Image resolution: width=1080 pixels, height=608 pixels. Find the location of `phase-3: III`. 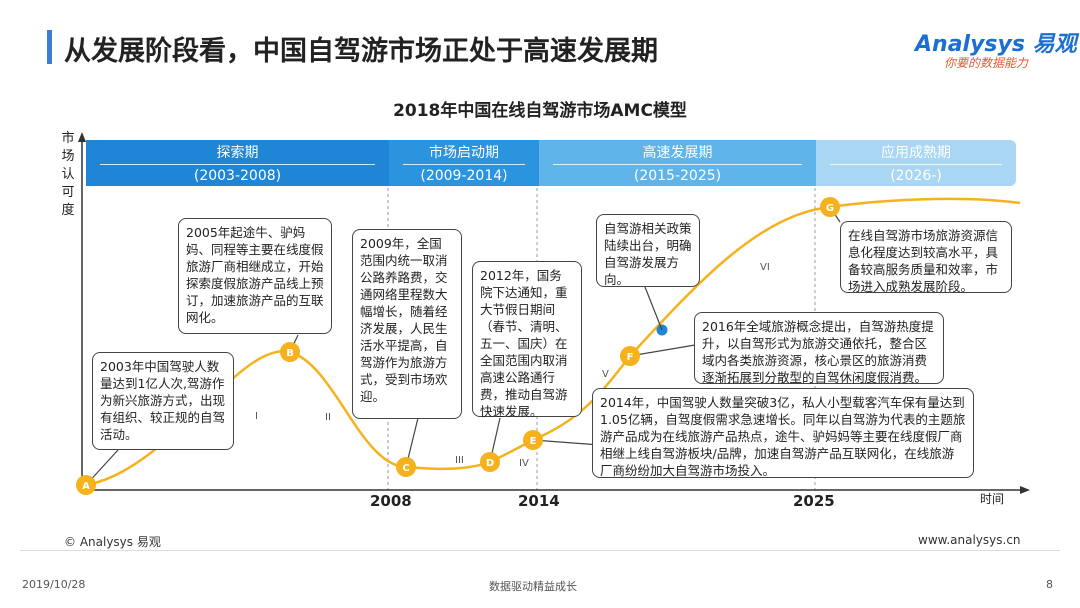

phase-3: III is located at coordinates (459, 460).